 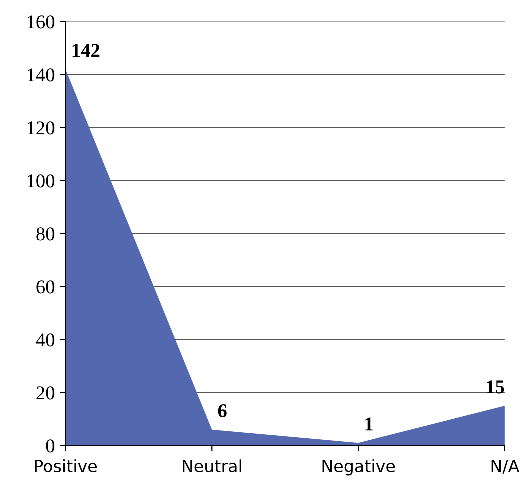 I want to click on y-tick-label: 160, so click(x=41, y=22).